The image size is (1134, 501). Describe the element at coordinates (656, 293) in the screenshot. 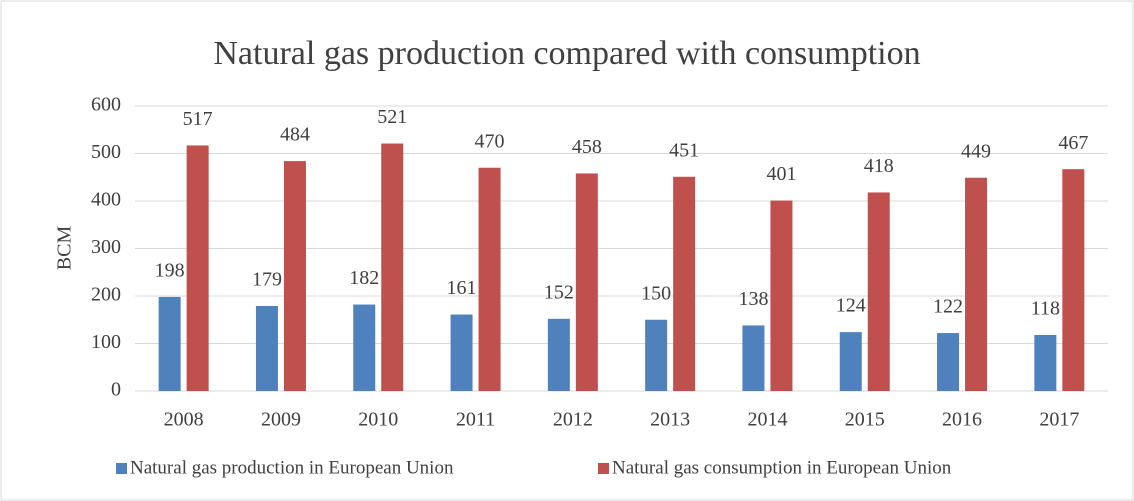

I see `data-label: 150` at that location.